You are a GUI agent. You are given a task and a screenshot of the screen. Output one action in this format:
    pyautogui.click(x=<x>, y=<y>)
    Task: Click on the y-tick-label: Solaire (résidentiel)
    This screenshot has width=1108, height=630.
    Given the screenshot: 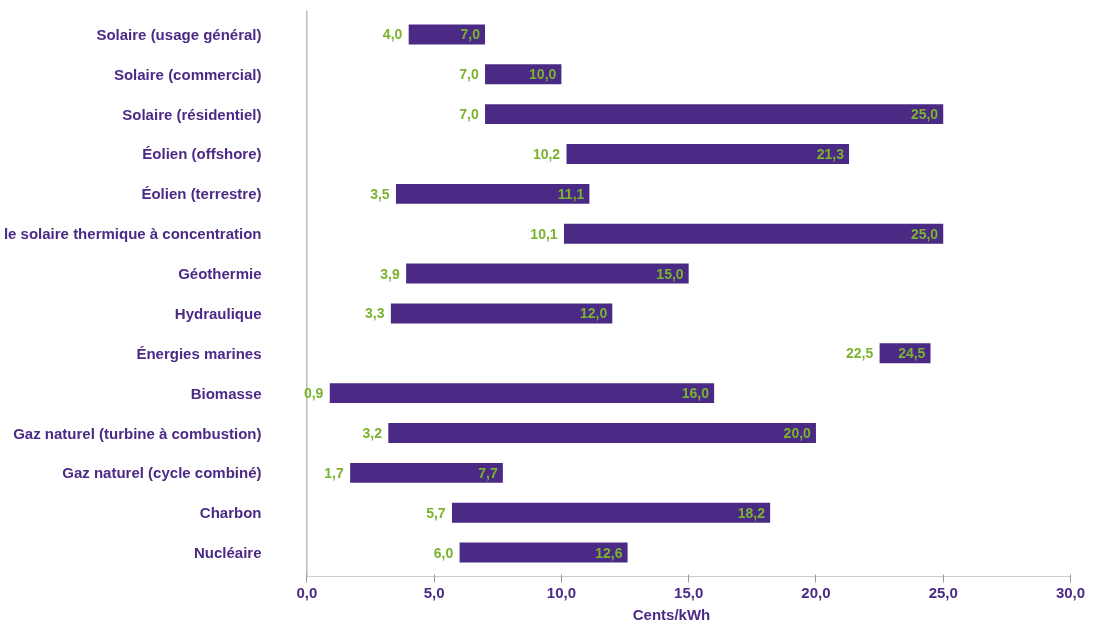 What is the action you would take?
    pyautogui.click(x=192, y=114)
    